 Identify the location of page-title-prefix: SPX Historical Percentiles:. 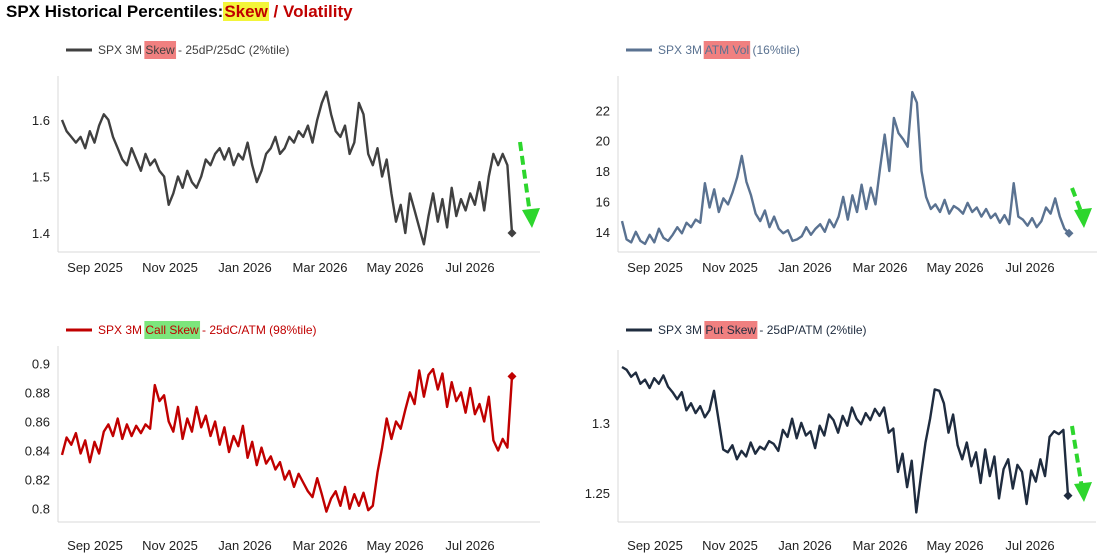
(115, 11).